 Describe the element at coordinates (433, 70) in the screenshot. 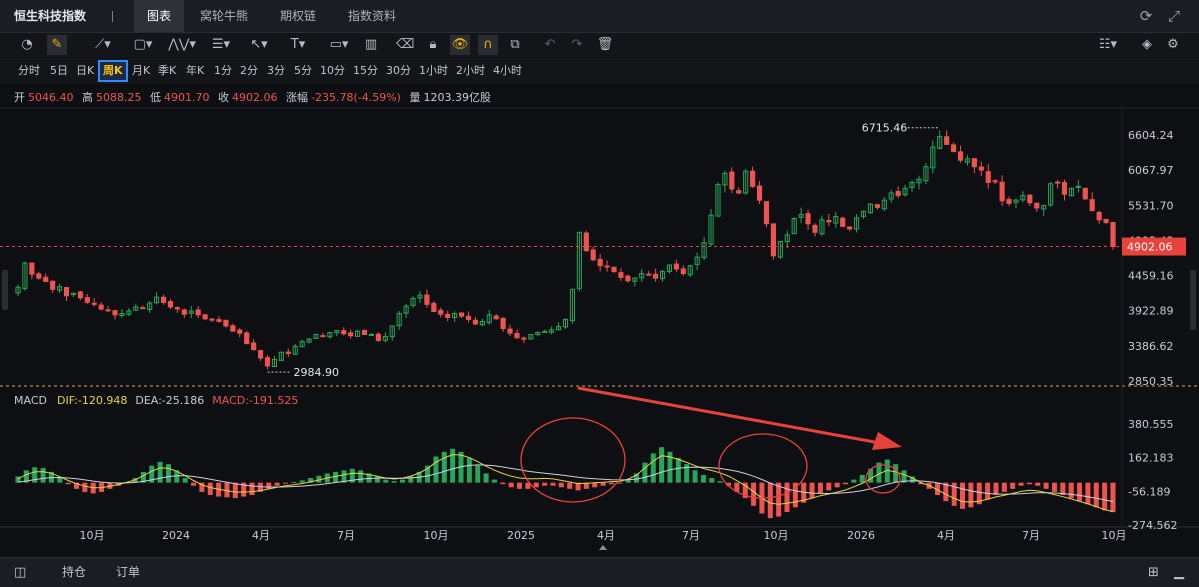

I see `period-item: 1小时` at that location.